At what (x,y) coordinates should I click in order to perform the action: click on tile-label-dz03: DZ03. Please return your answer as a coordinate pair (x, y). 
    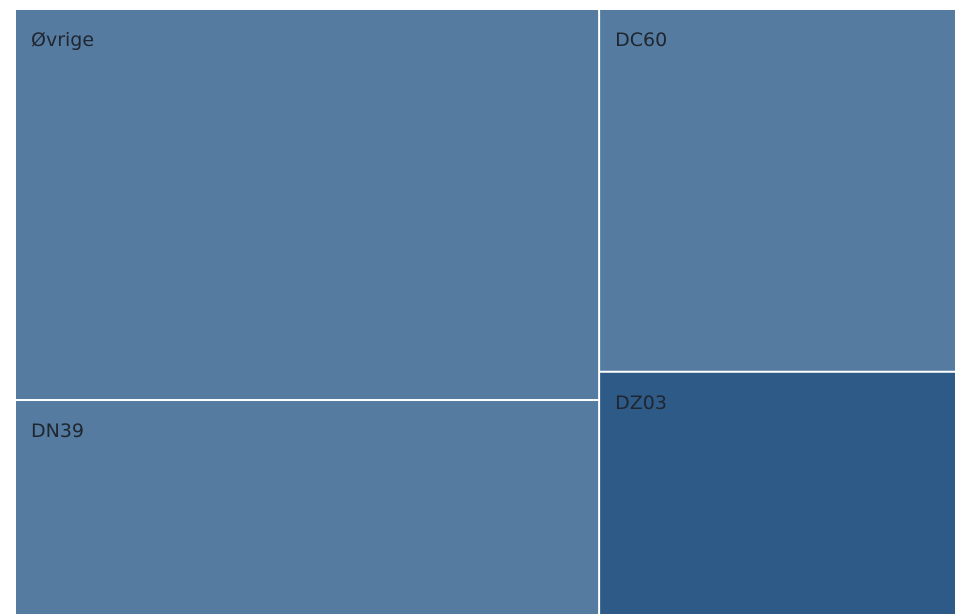
    Looking at the image, I should click on (641, 403).